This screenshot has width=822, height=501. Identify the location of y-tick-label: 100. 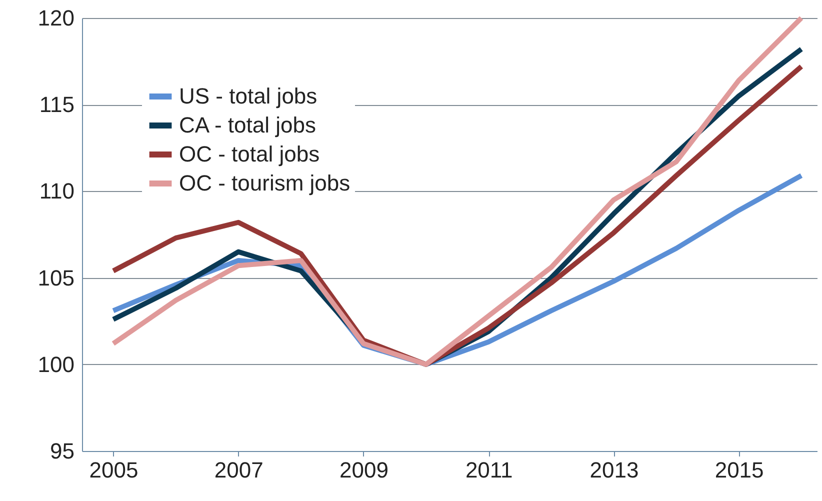
(56, 364).